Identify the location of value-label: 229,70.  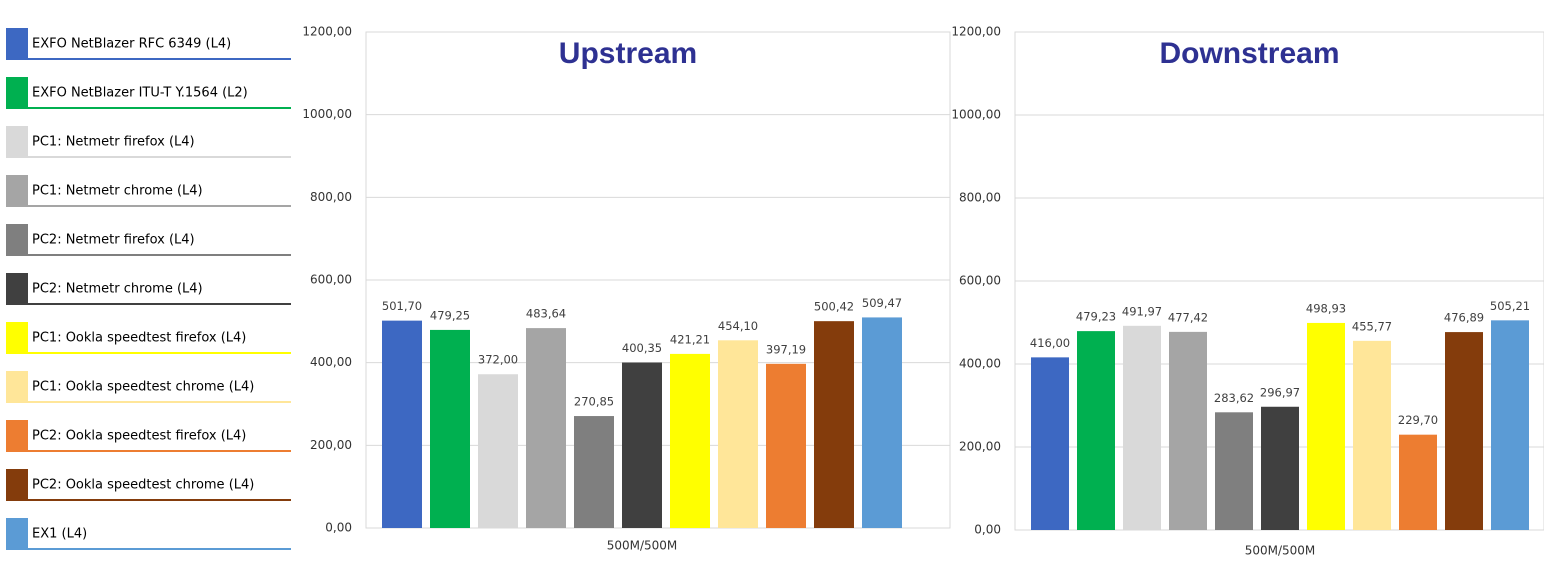
(1418, 420).